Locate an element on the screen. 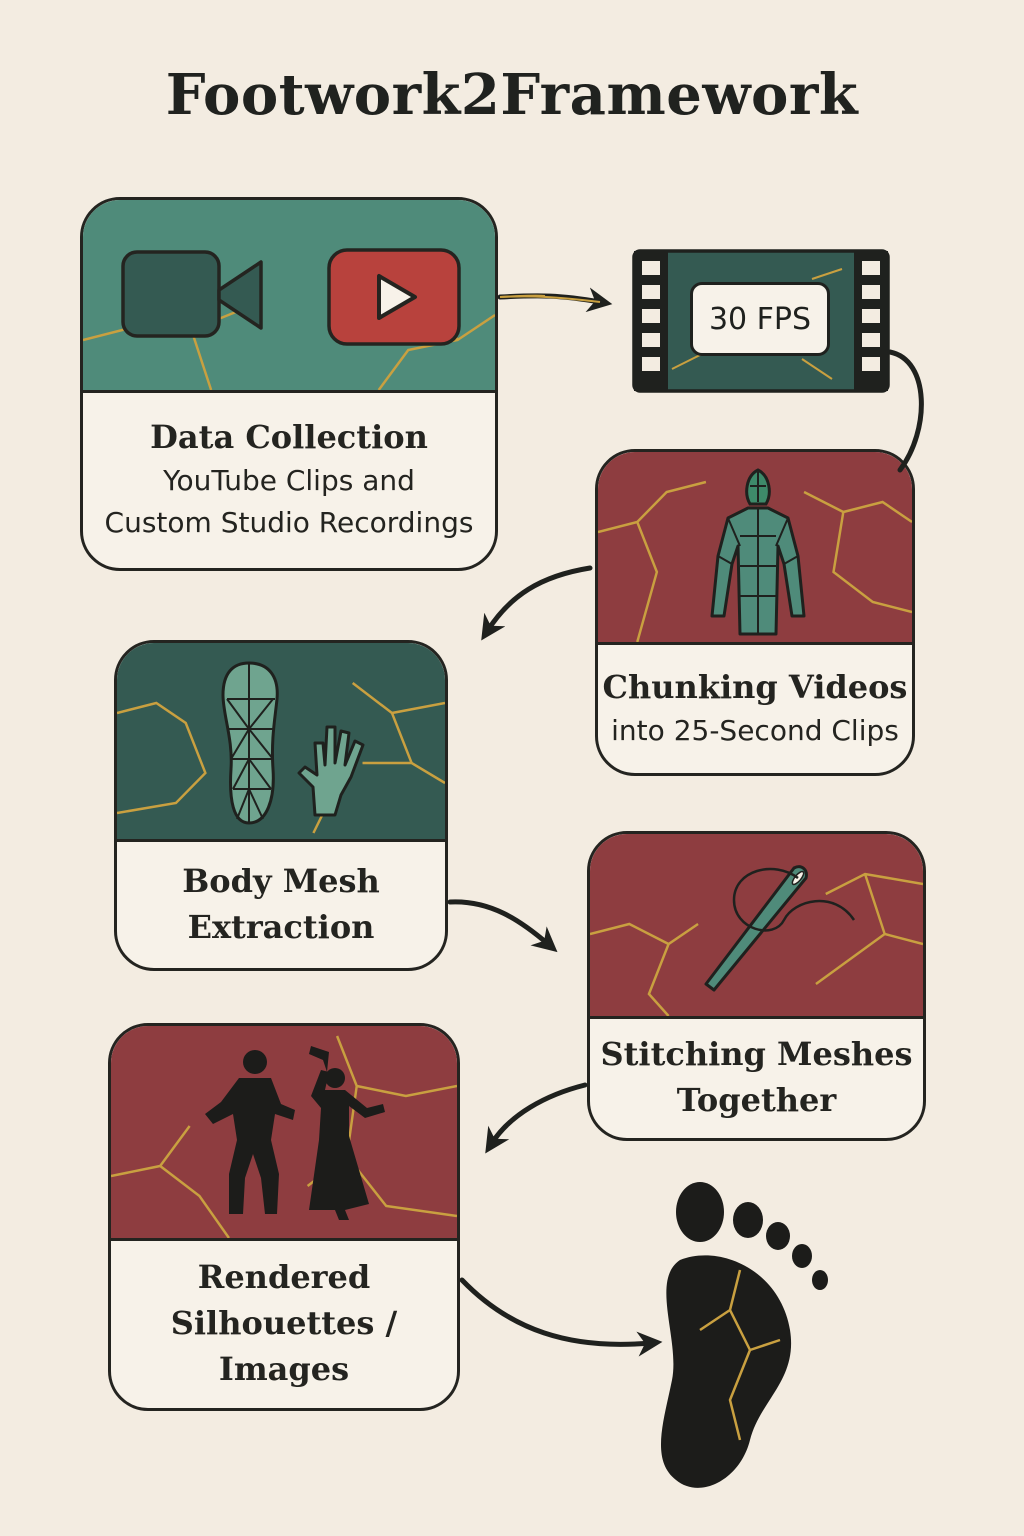 This screenshot has height=1536, width=1024. step-title-line-2: Extraction is located at coordinates (281, 926).